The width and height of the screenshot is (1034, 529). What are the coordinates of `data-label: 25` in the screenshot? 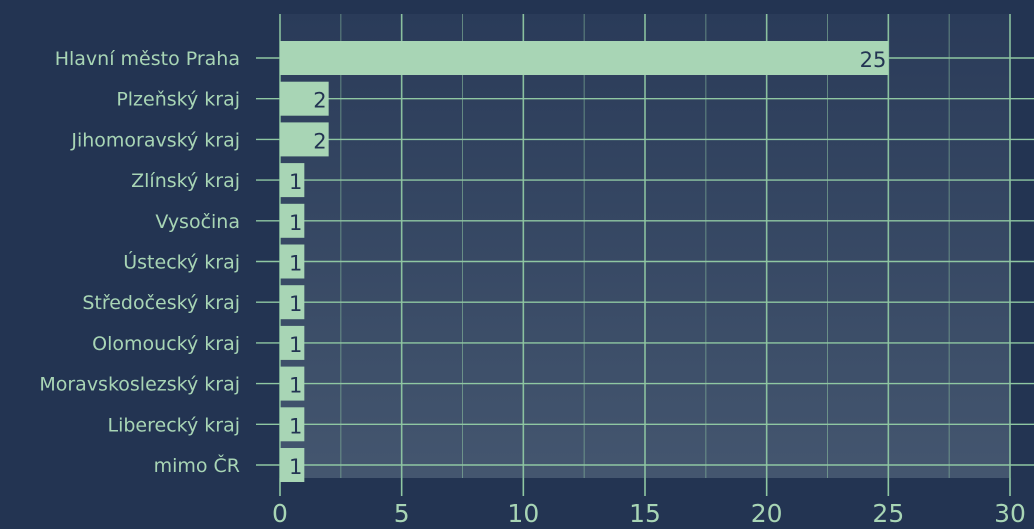 It's located at (873, 60).